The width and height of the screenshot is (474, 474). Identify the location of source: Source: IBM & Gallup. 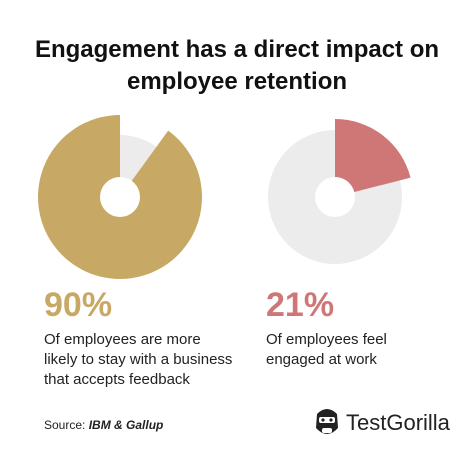
(103, 425).